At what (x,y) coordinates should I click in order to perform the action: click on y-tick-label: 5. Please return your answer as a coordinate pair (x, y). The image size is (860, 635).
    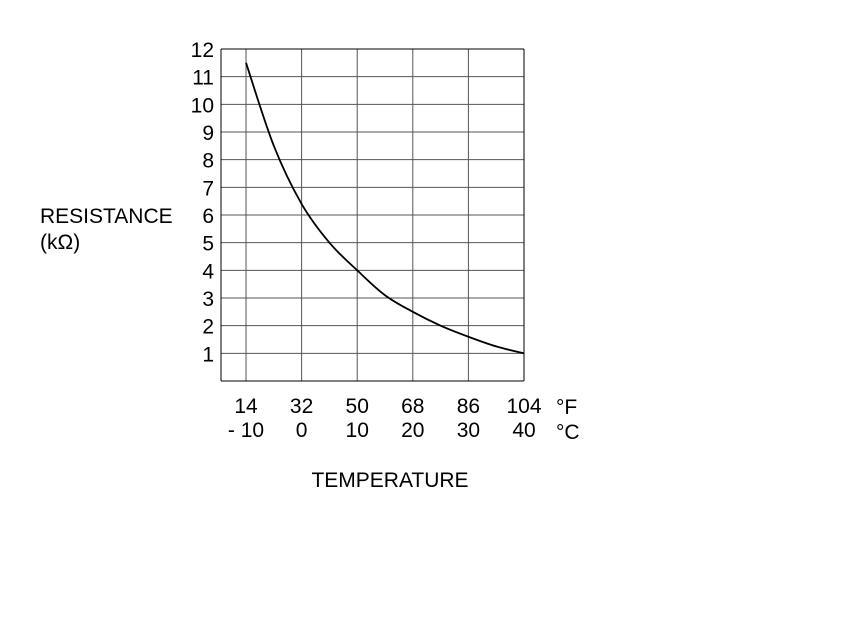
    Looking at the image, I should click on (208, 244).